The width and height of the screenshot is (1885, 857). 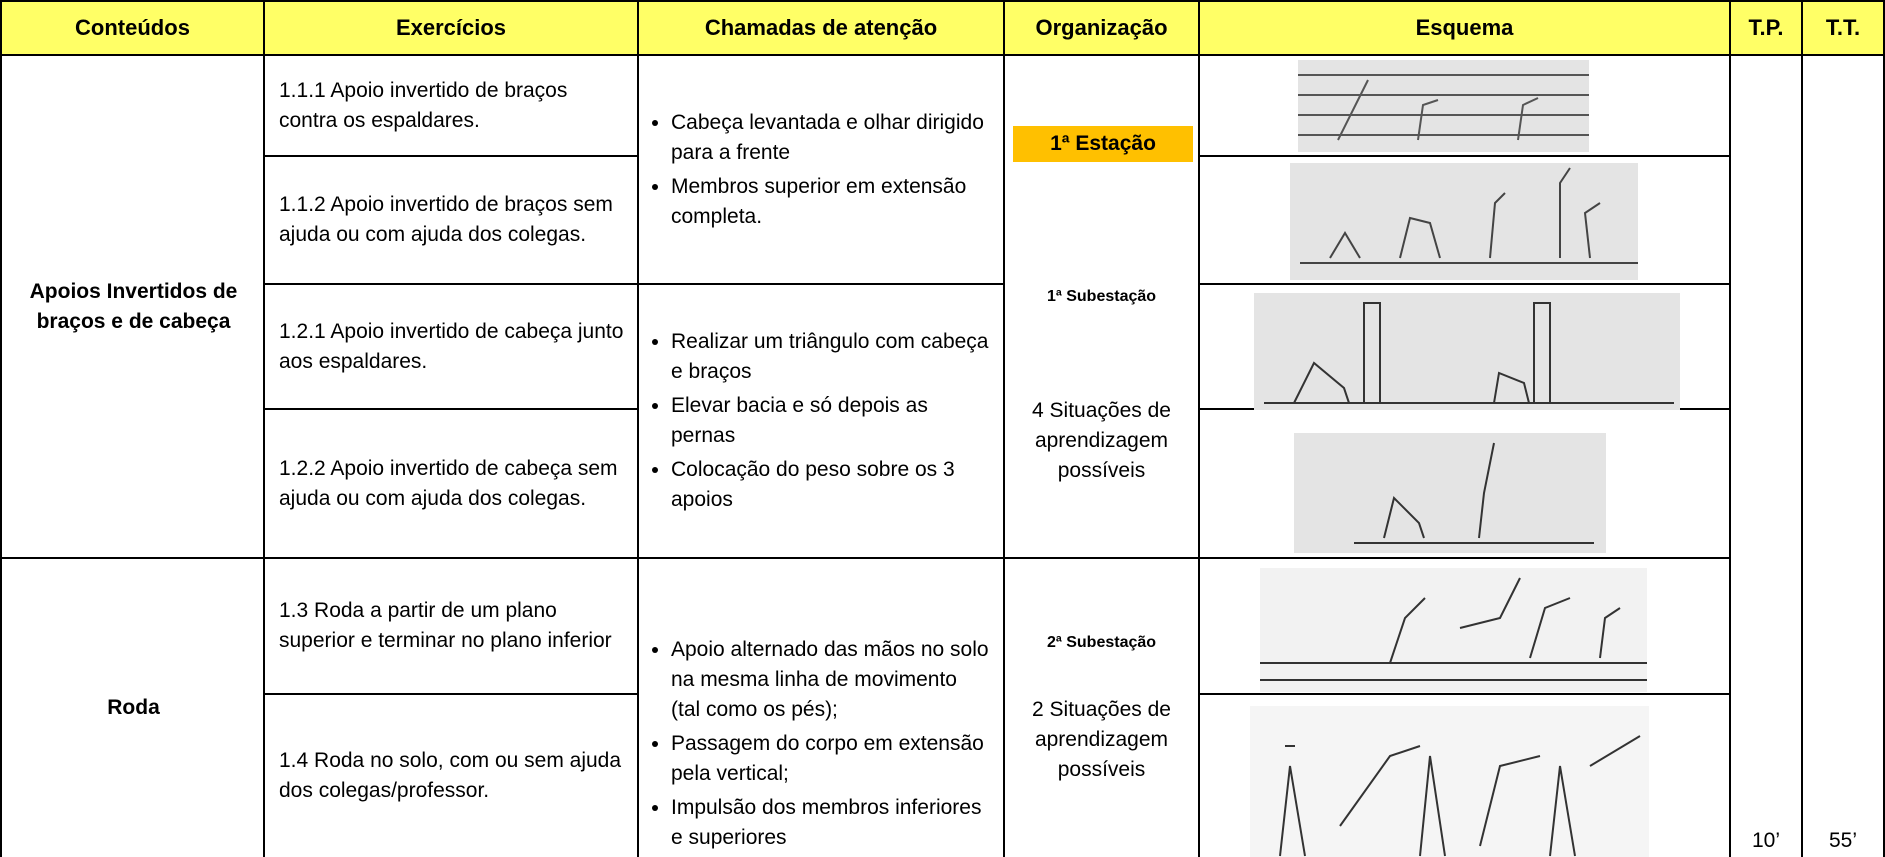 What do you see at coordinates (831, 485) in the screenshot?
I see `bullet-item: Colocação do peso sobre os 3 apoios` at bounding box center [831, 485].